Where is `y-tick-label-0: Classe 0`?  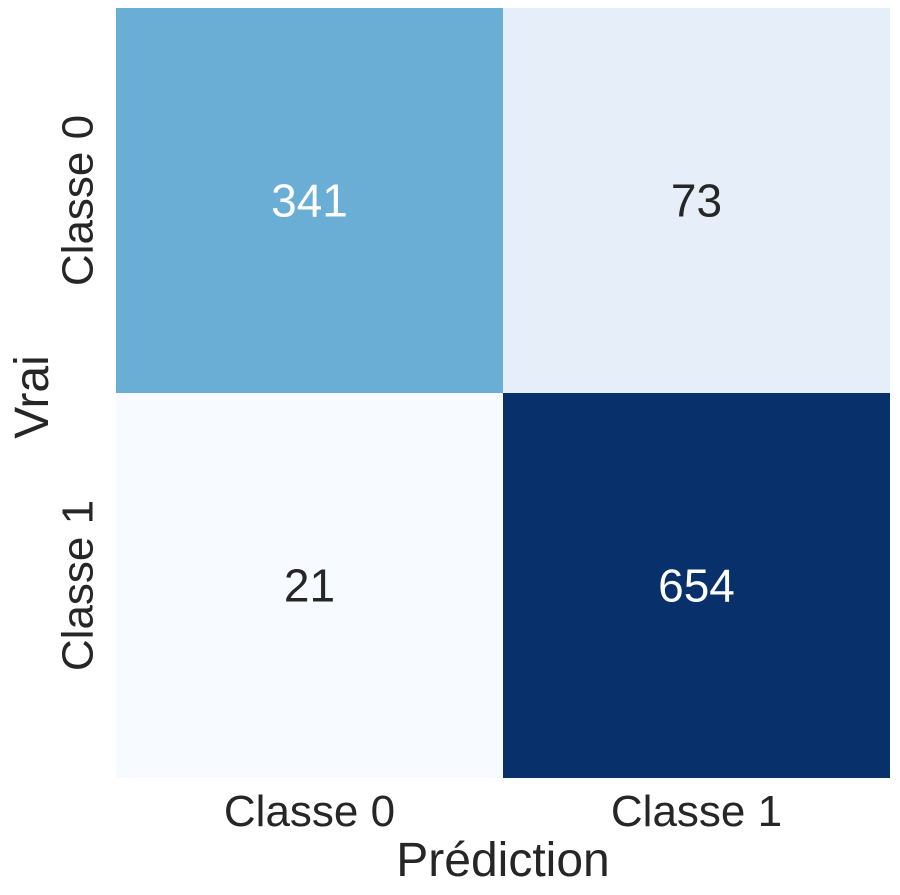
y-tick-label-0: Classe 0 is located at coordinates (78, 200).